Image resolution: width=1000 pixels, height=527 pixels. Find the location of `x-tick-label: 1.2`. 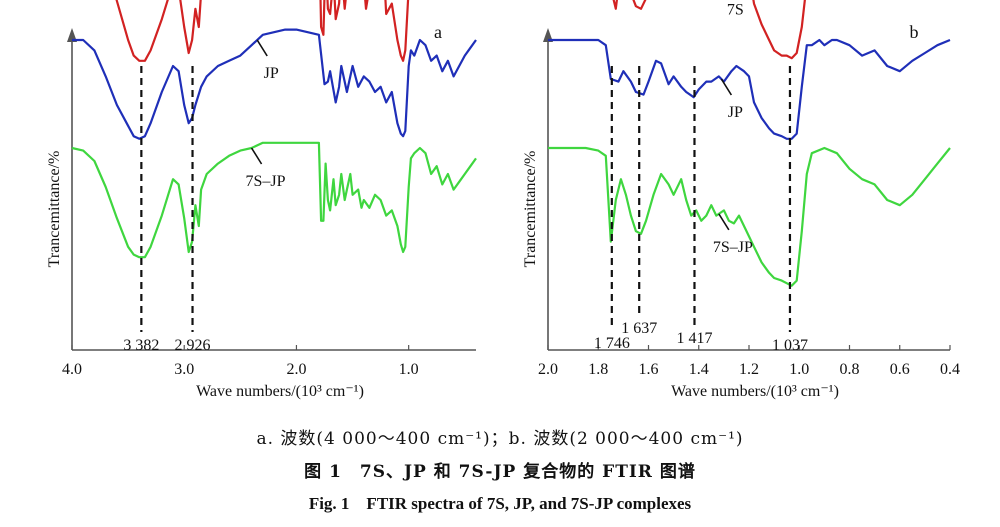

x-tick-label: 1.2 is located at coordinates (749, 369).